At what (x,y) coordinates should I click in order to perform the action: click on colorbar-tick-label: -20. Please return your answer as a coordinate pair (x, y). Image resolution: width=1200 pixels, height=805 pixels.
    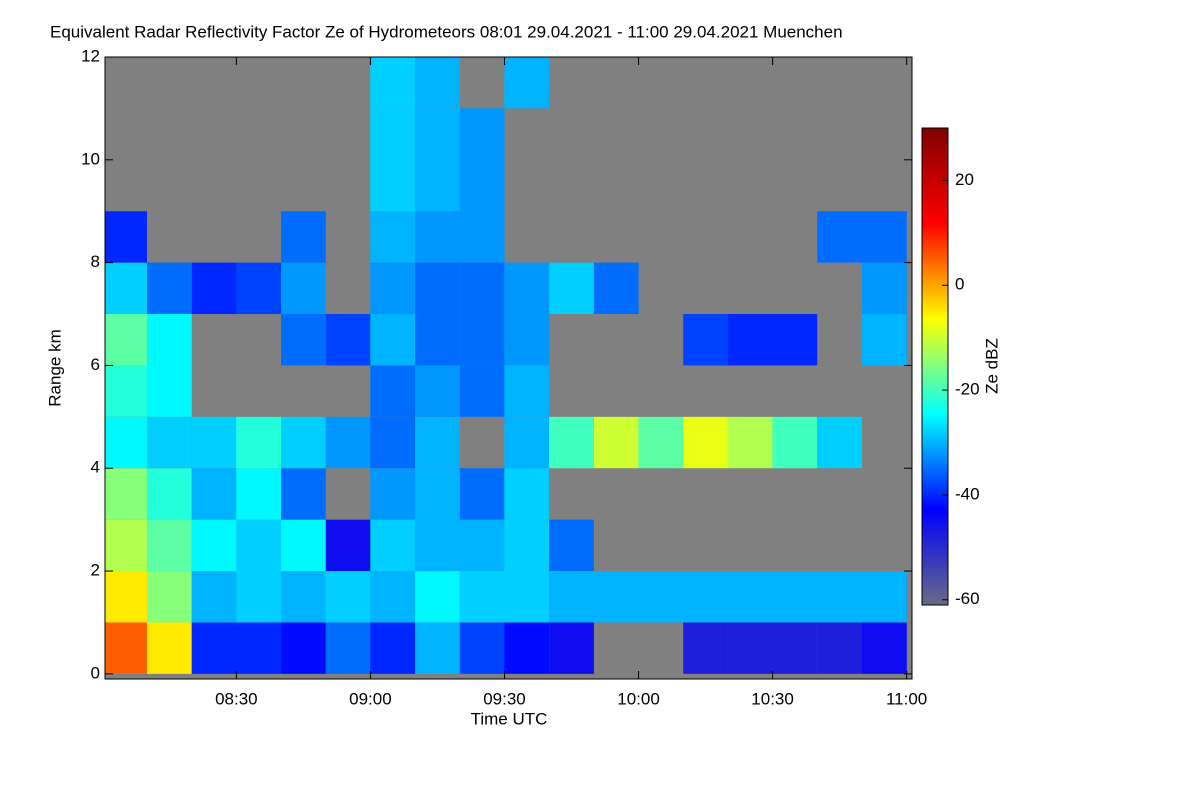
    Looking at the image, I should click on (967, 389).